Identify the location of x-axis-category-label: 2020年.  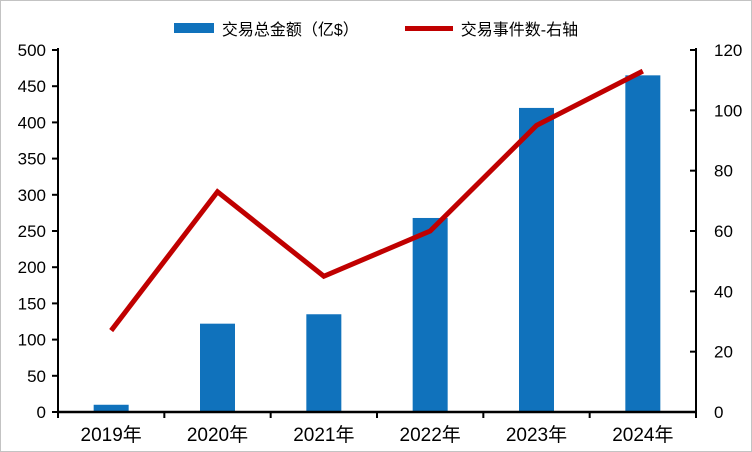
(217, 435).